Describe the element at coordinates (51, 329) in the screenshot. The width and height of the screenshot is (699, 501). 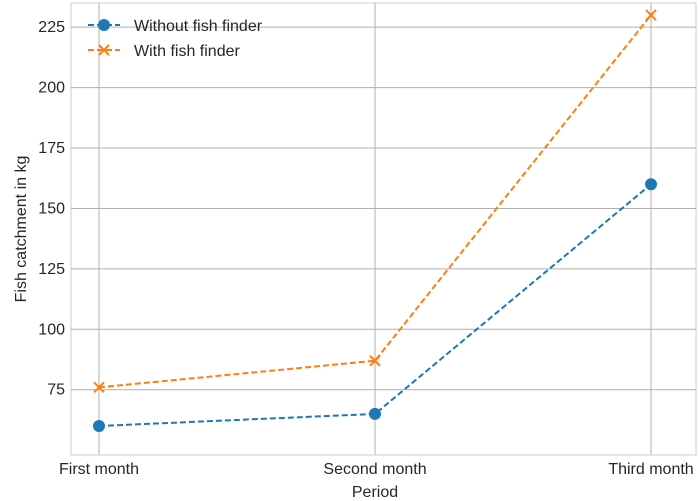
I see `y-tick-label: 100` at that location.